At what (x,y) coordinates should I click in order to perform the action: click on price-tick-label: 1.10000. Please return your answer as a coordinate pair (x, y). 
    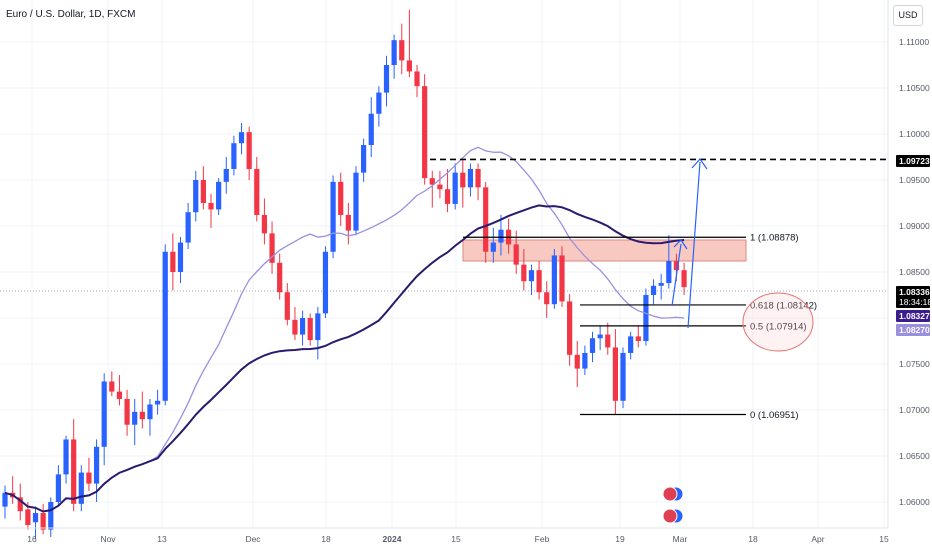
    Looking at the image, I should click on (914, 134).